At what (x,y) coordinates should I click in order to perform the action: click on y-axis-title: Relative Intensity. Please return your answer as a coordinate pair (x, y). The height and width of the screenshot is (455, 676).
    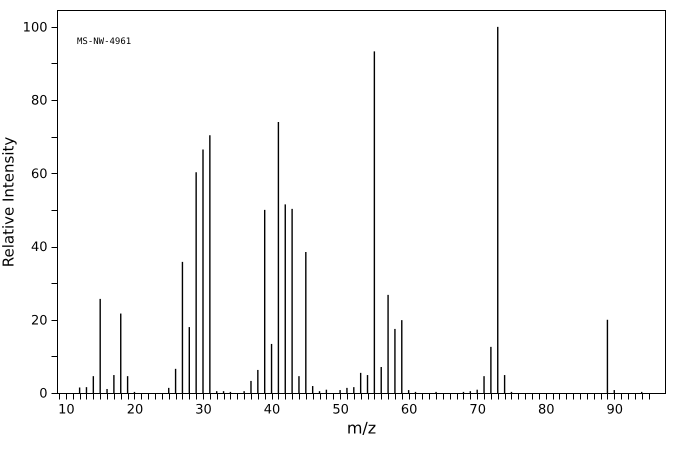
    Looking at the image, I should click on (9, 202).